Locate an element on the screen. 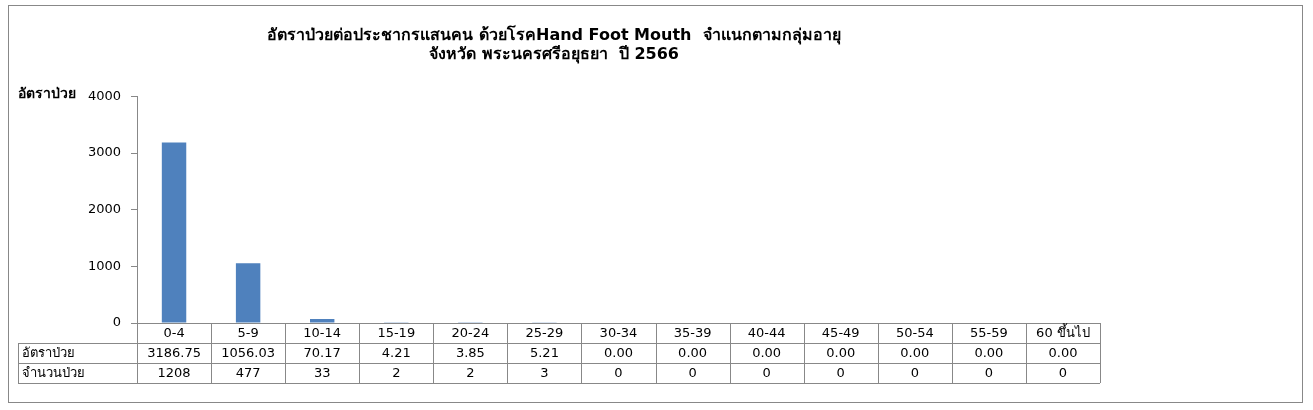 This screenshot has width=1313, height=410. text: จำนวนป่วย is located at coordinates (53, 373).